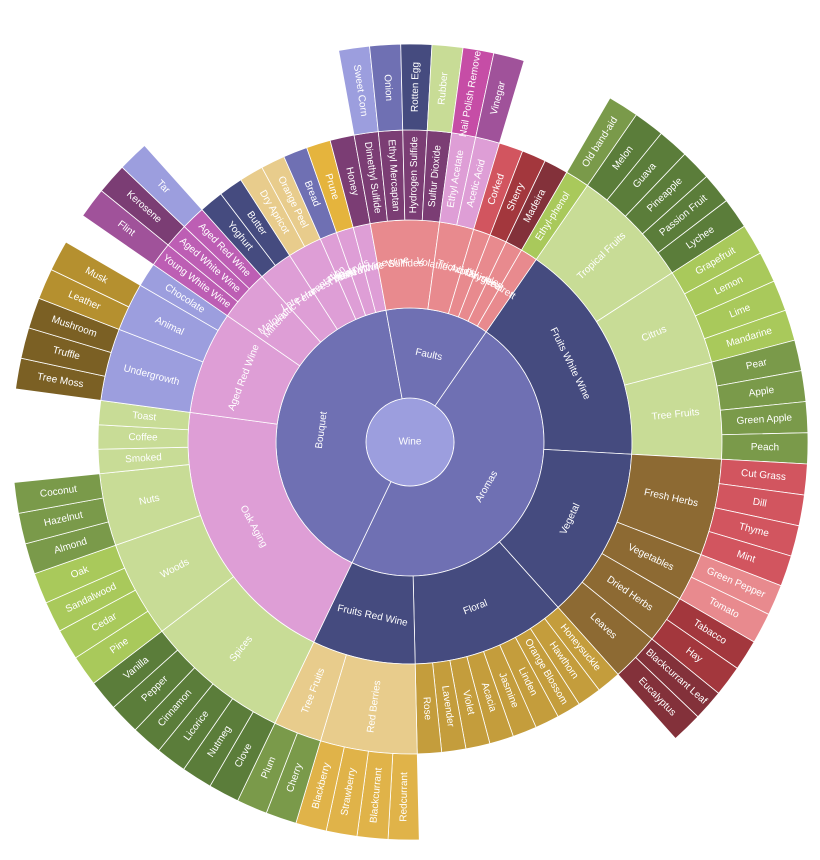 This screenshot has width=820, height=860. I want to click on segment-redcurrant, so click(403, 797).